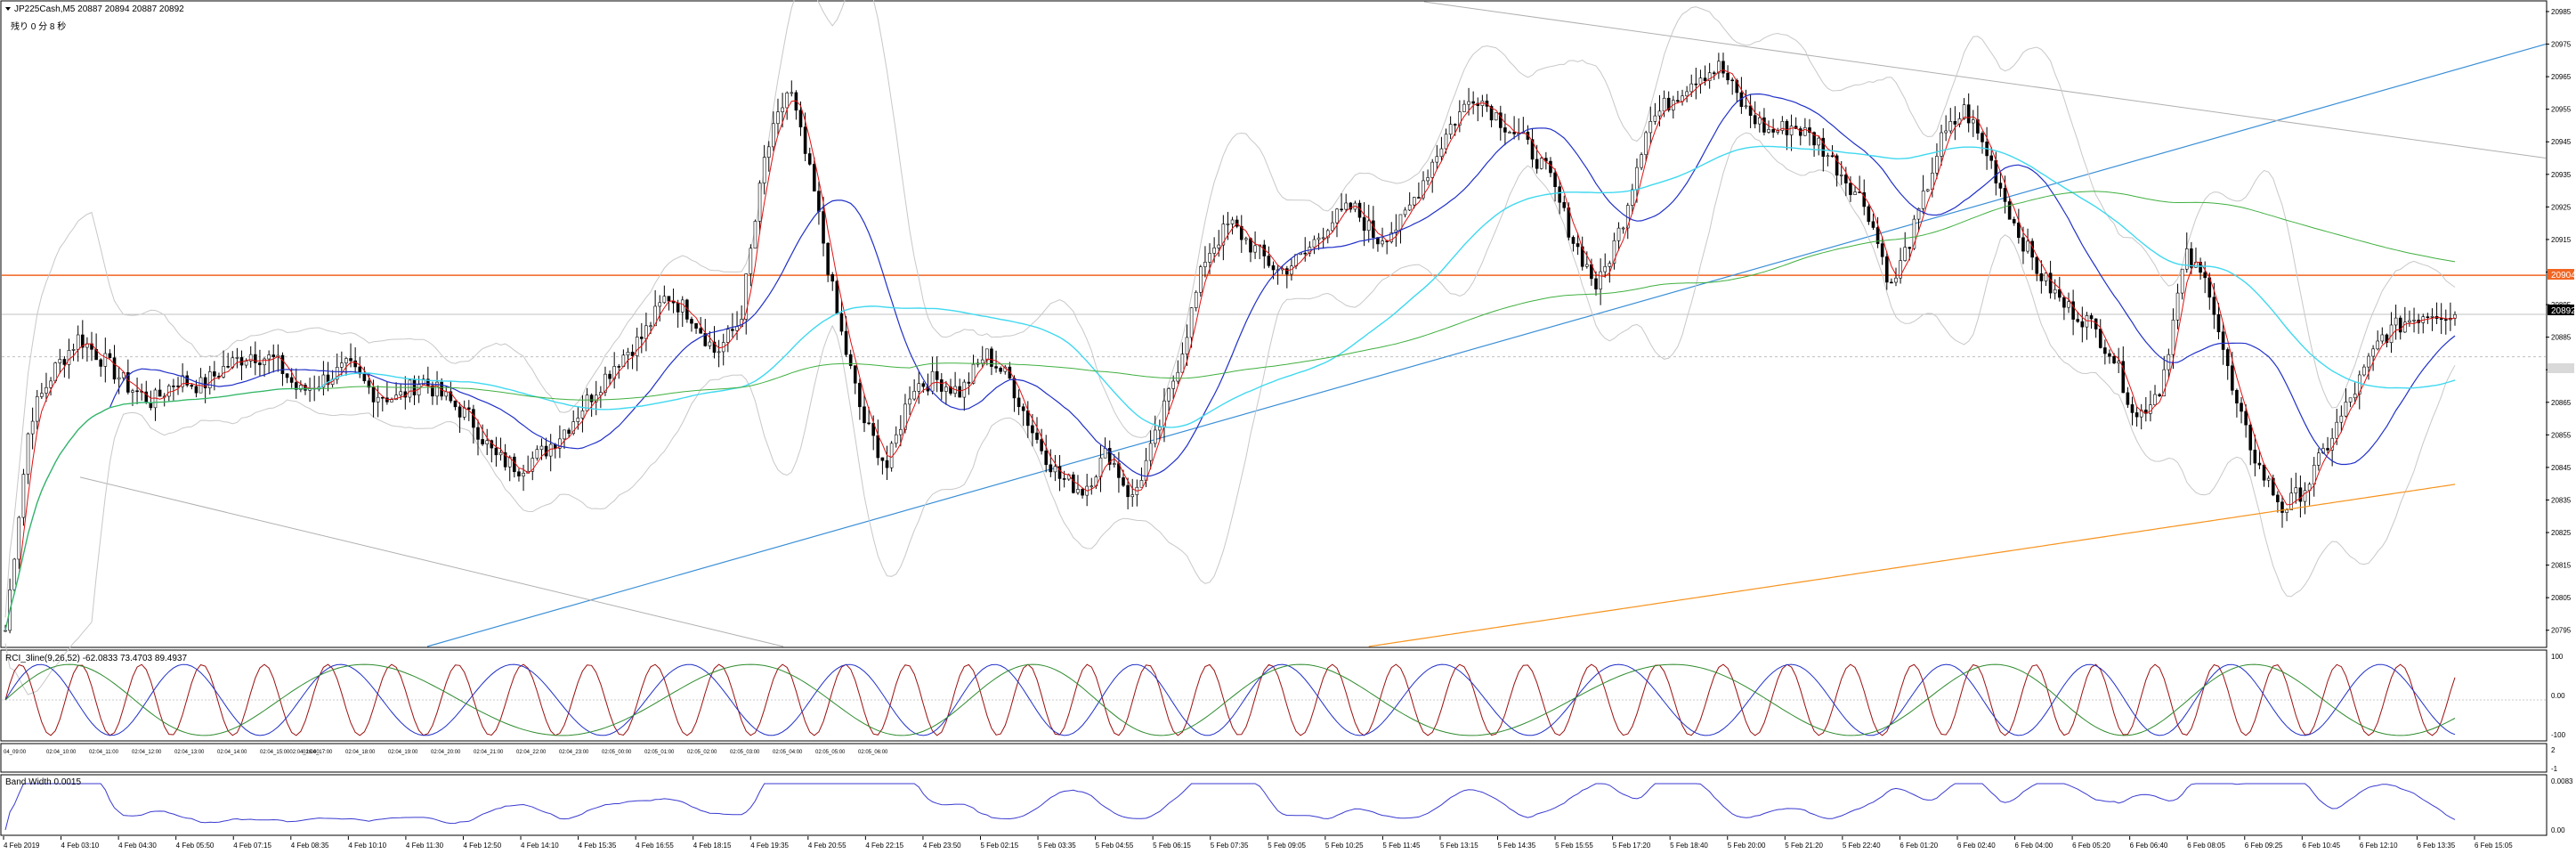 This screenshot has height=854, width=2576. What do you see at coordinates (1689, 846) in the screenshot?
I see `time-tick-label: 5 Feb 18:40` at bounding box center [1689, 846].